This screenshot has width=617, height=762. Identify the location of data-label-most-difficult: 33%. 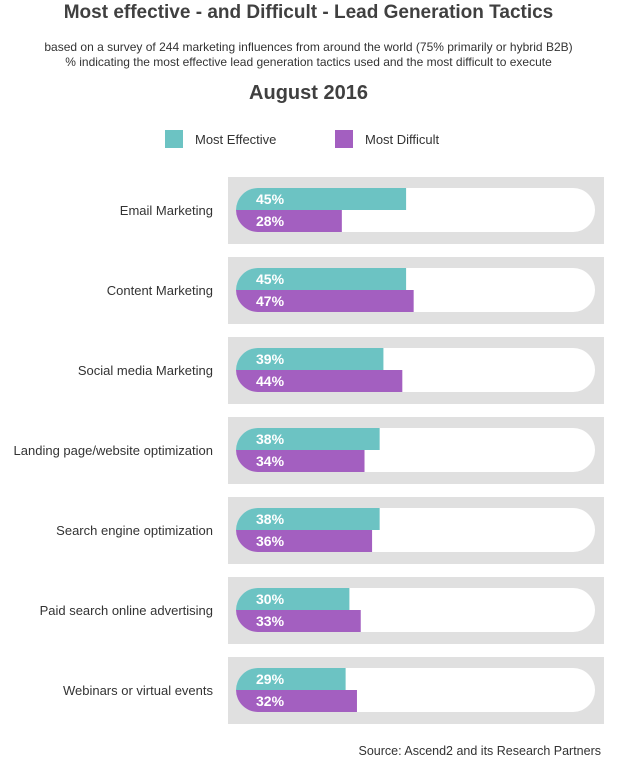
(270, 621).